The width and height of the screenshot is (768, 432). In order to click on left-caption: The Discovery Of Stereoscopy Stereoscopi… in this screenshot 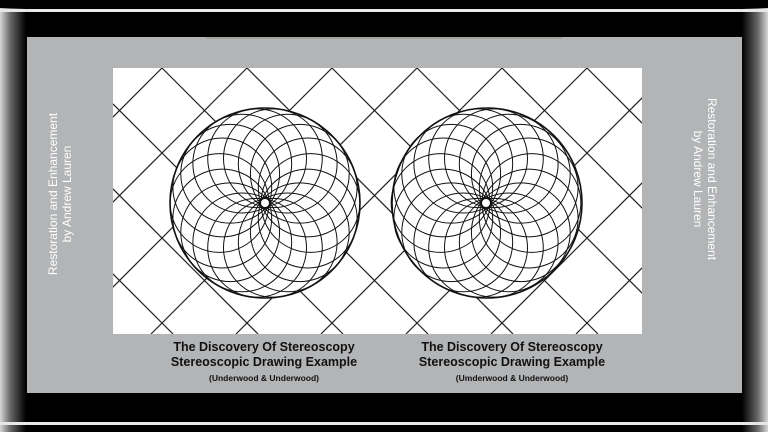, I will do `click(264, 363)`.